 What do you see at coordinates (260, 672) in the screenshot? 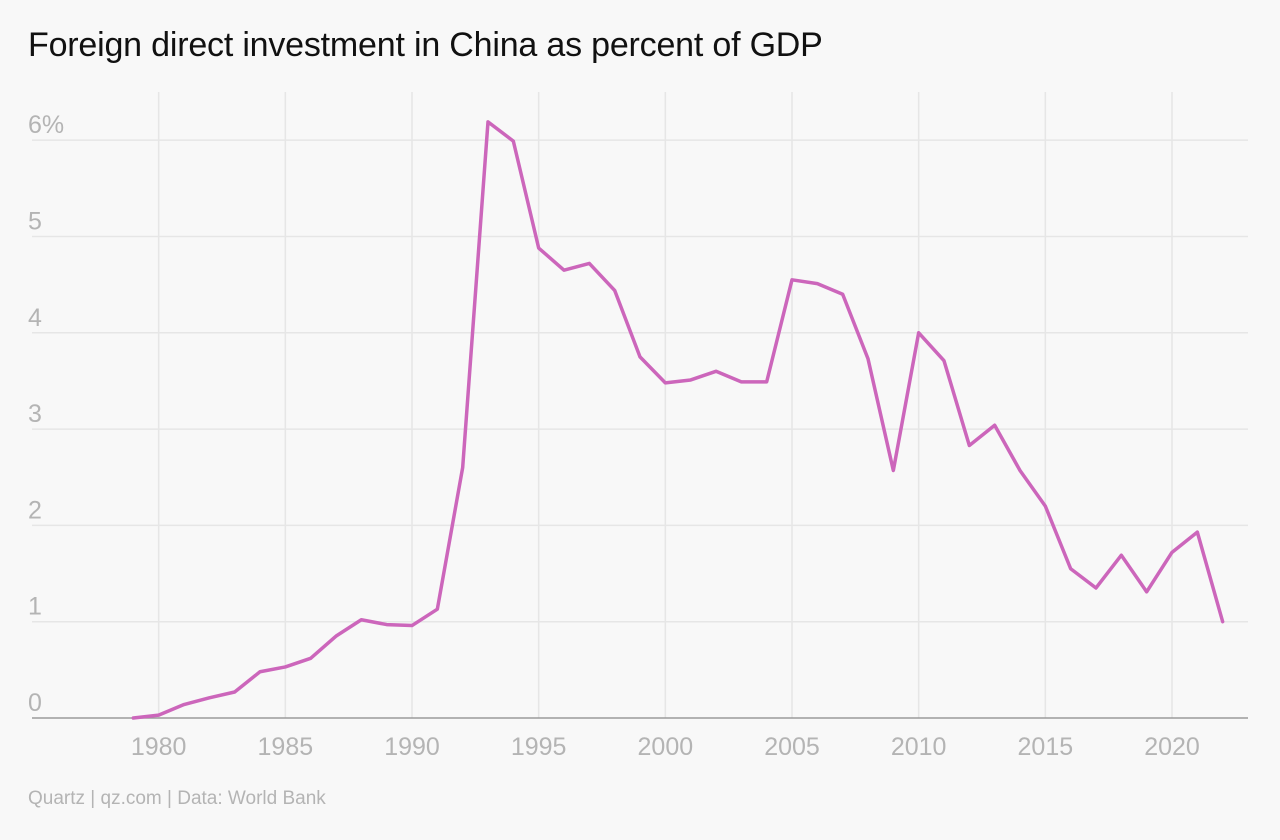
I see `data-point-1984` at bounding box center [260, 672].